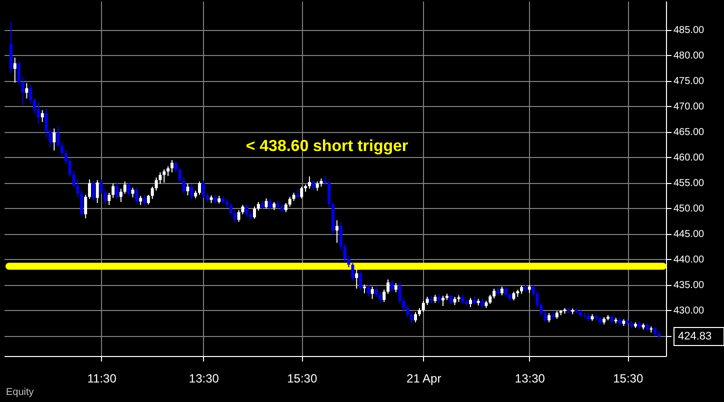 The width and height of the screenshot is (724, 402). I want to click on y-tick-label: 485.00, so click(689, 30).